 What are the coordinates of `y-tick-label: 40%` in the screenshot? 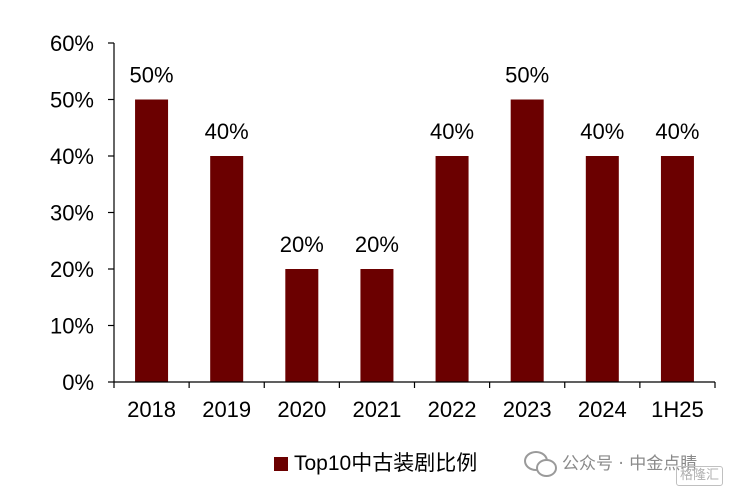 It's located at (72, 156).